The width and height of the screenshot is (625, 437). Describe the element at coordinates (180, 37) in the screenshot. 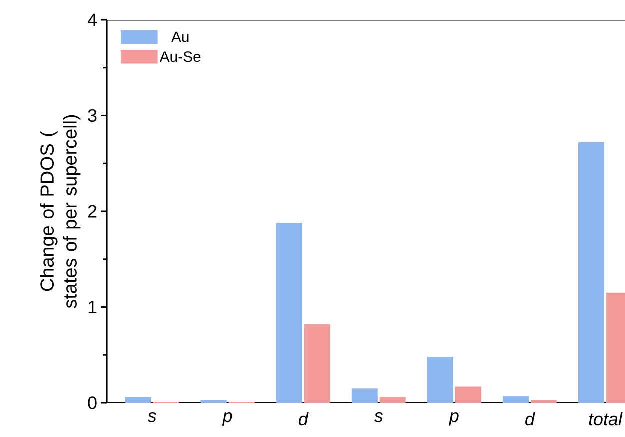

I see `legend-label: Au` at that location.